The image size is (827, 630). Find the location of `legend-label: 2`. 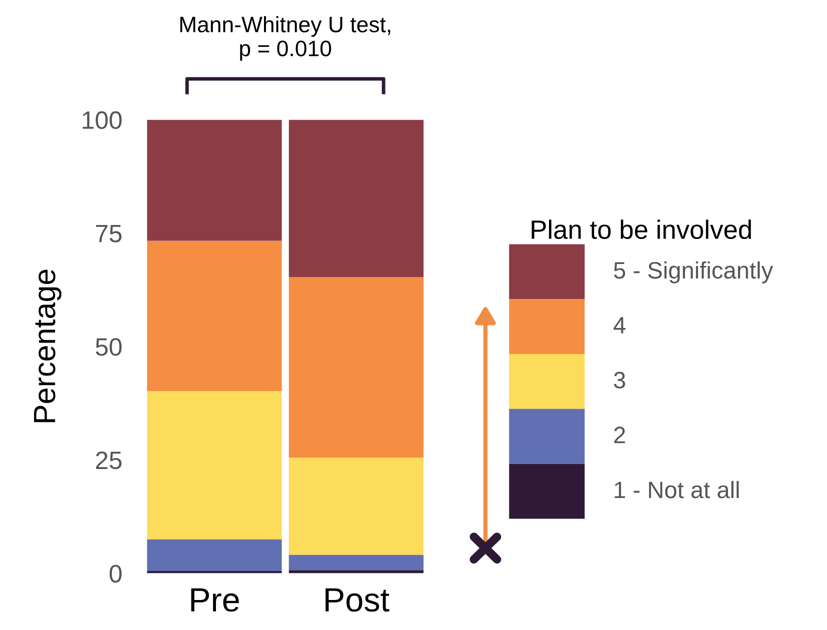

legend-label: 2 is located at coordinates (619, 435).